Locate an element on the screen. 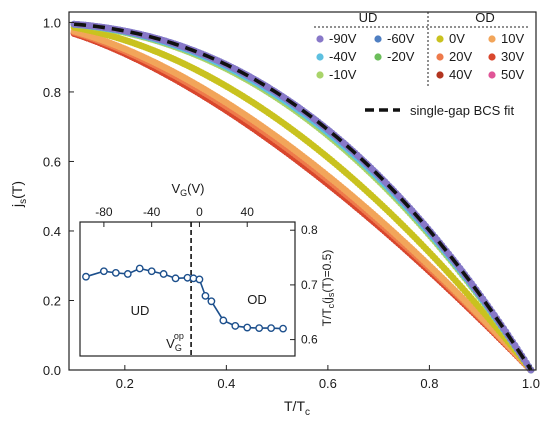 The width and height of the screenshot is (545, 424). inset-x-ticks: -80 -40 0 40 is located at coordinates (174, 216).